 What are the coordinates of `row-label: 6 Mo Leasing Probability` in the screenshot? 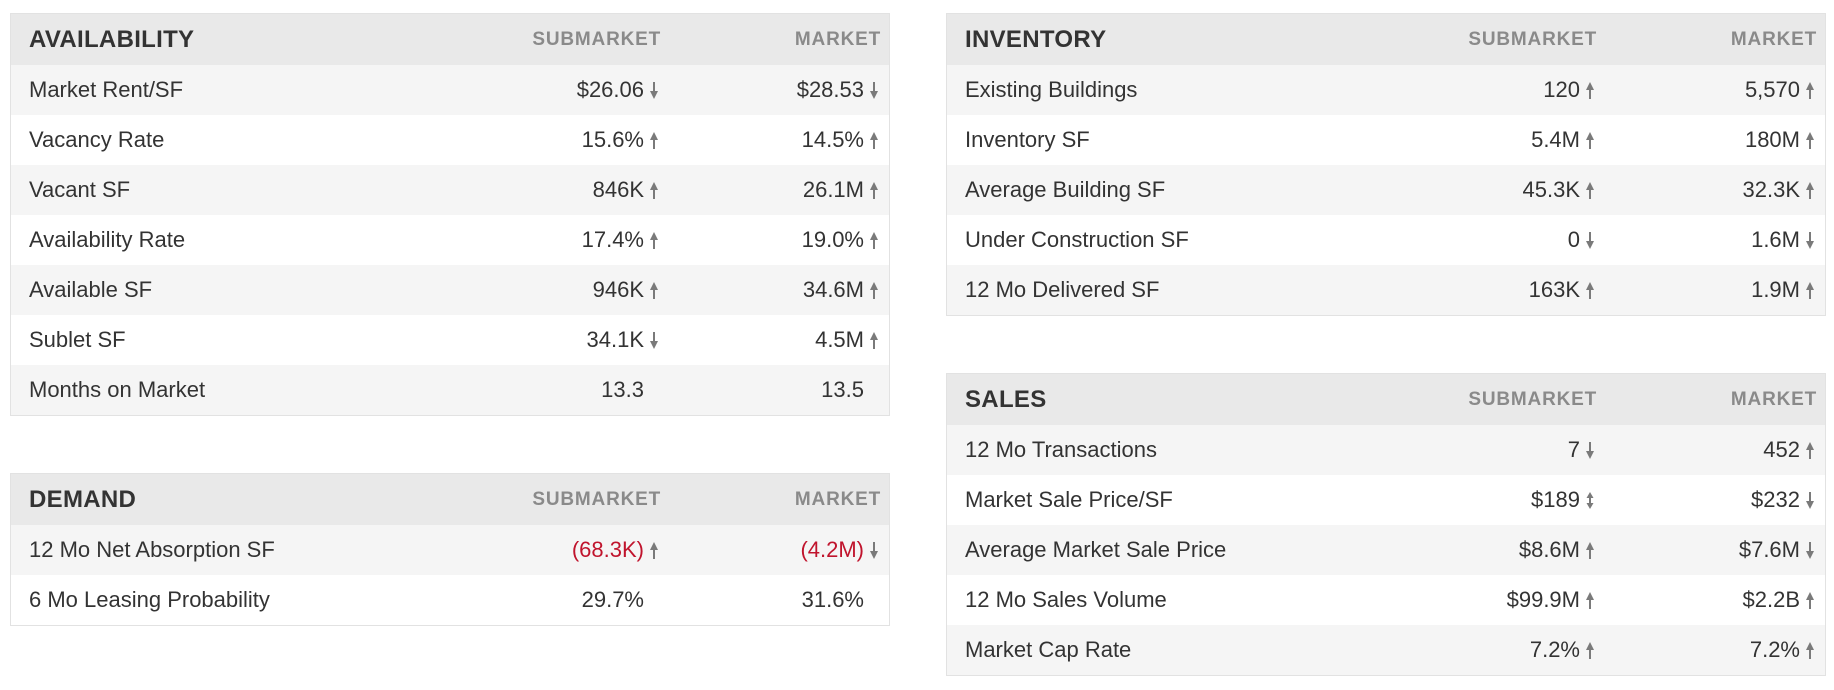 It's located at (149, 599).